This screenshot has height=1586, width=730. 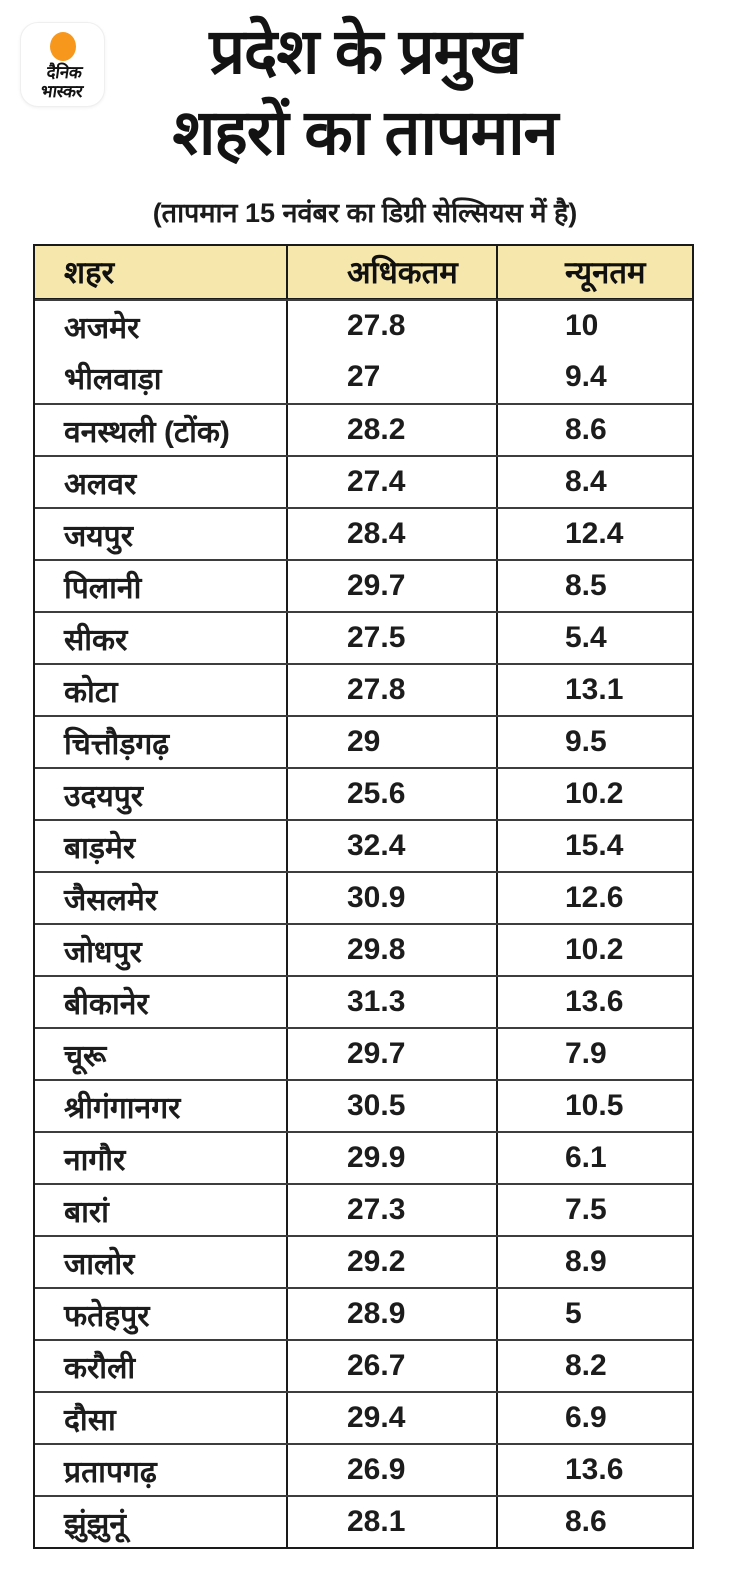 I want to click on max-temp-cell: 26.9, so click(x=393, y=1470).